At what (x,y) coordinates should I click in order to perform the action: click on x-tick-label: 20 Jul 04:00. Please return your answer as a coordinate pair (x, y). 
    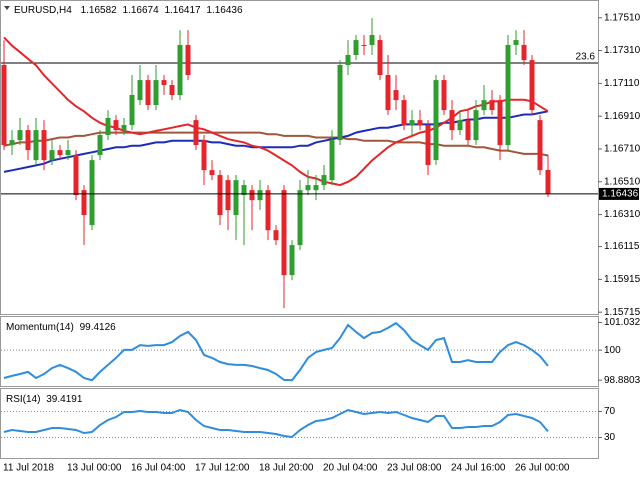
    Looking at the image, I should click on (350, 468).